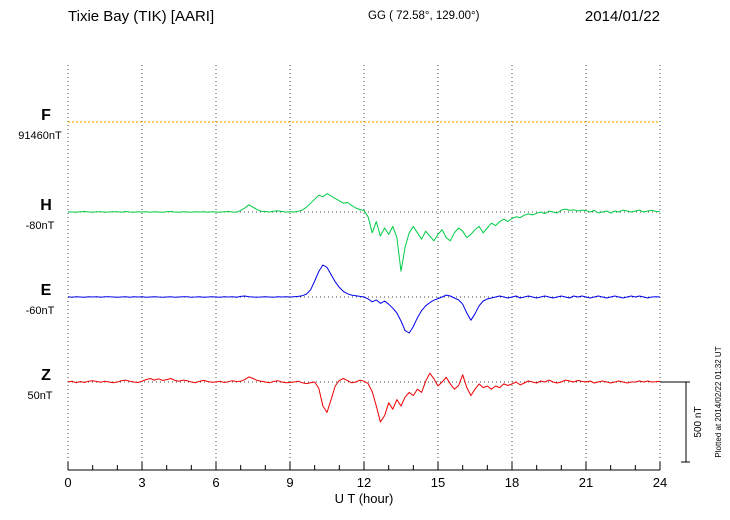 Image resolution: width=730 pixels, height=520 pixels. What do you see at coordinates (141, 16) in the screenshot?
I see `station-title: Tixie Bay (TIK) [AARI]` at bounding box center [141, 16].